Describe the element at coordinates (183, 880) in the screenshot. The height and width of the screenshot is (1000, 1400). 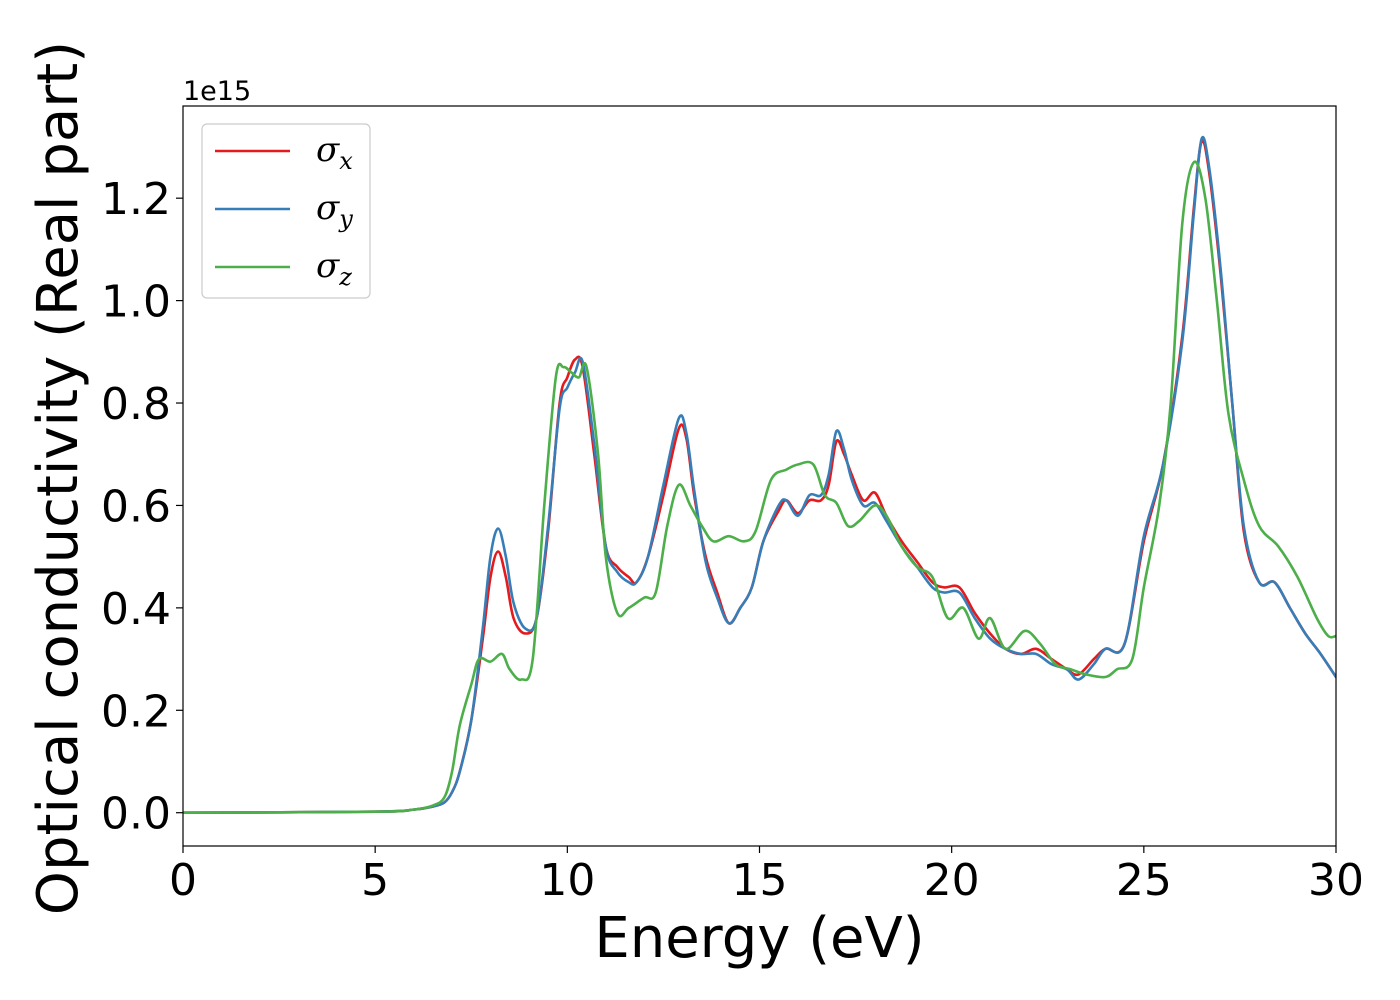
I see `x-tick-label: 0` at that location.